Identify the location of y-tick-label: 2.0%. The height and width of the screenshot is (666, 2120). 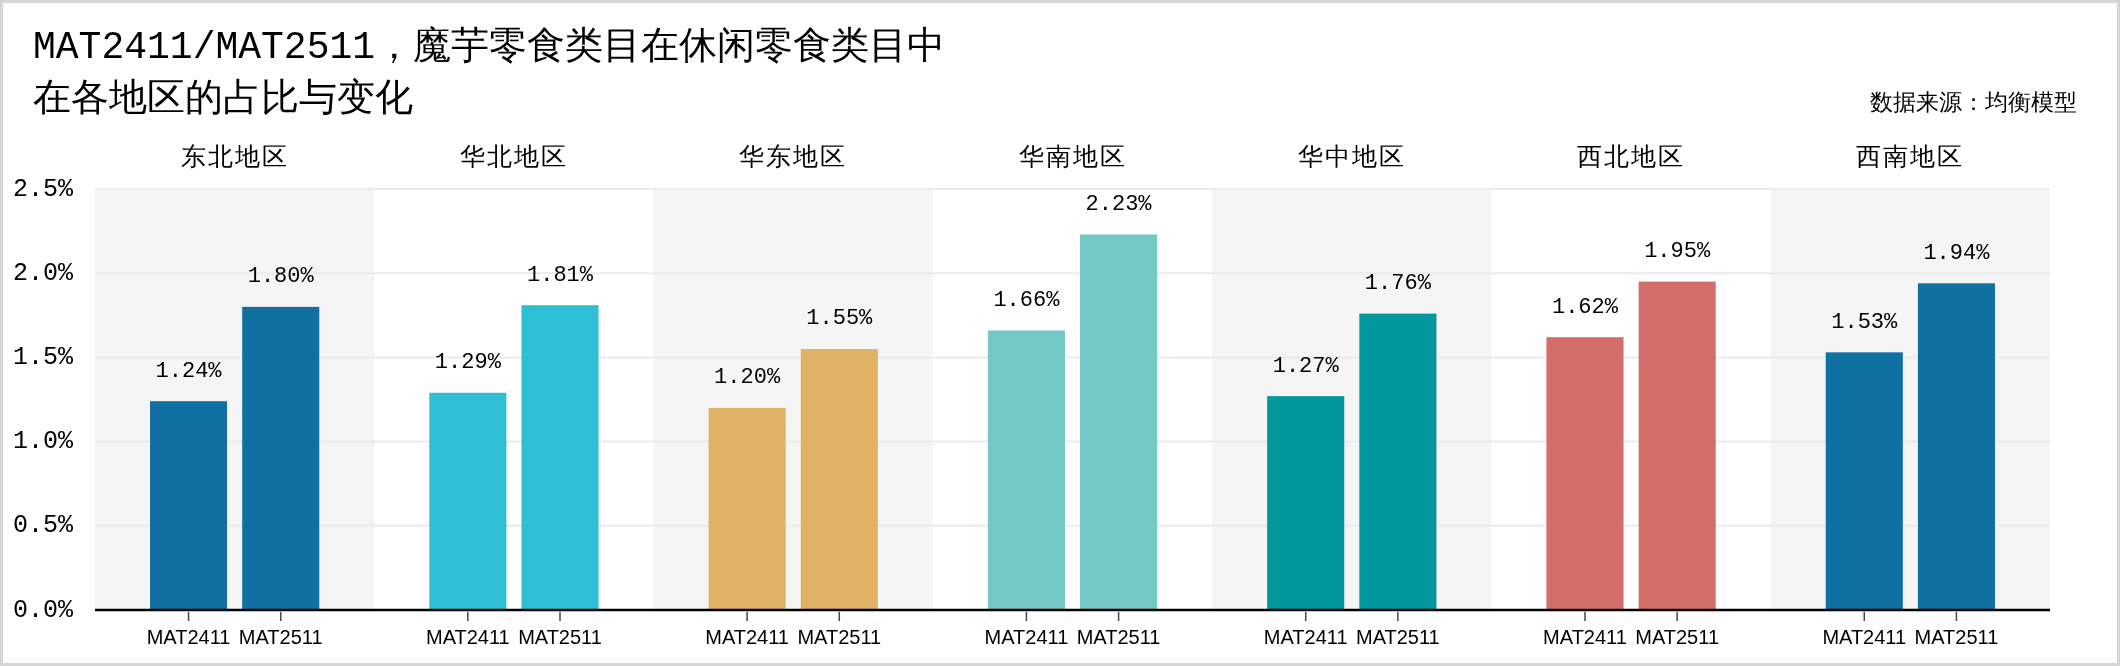
(43, 273).